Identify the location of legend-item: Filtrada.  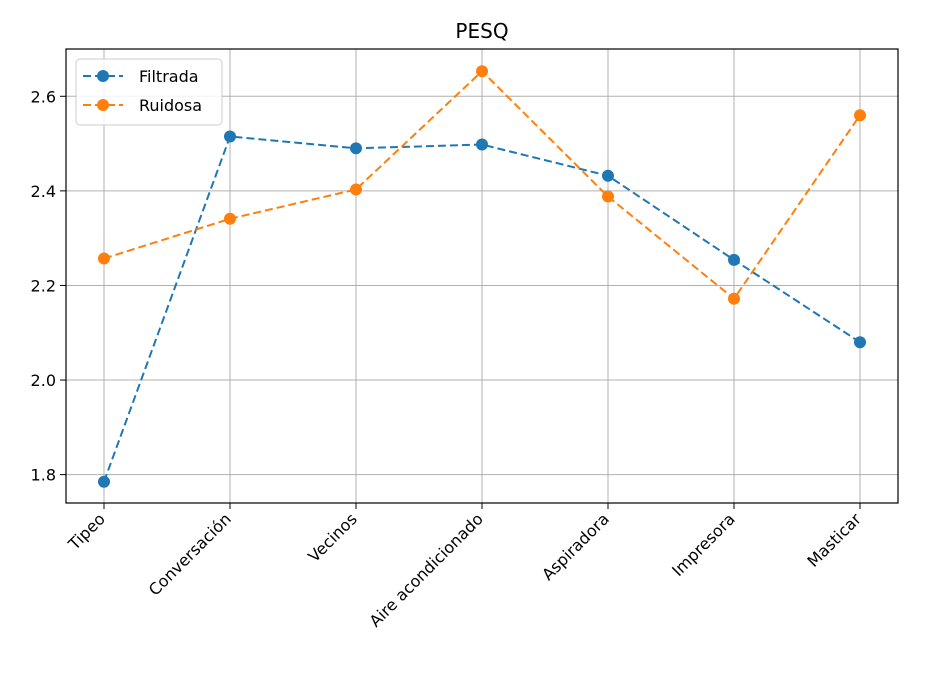
(141, 76).